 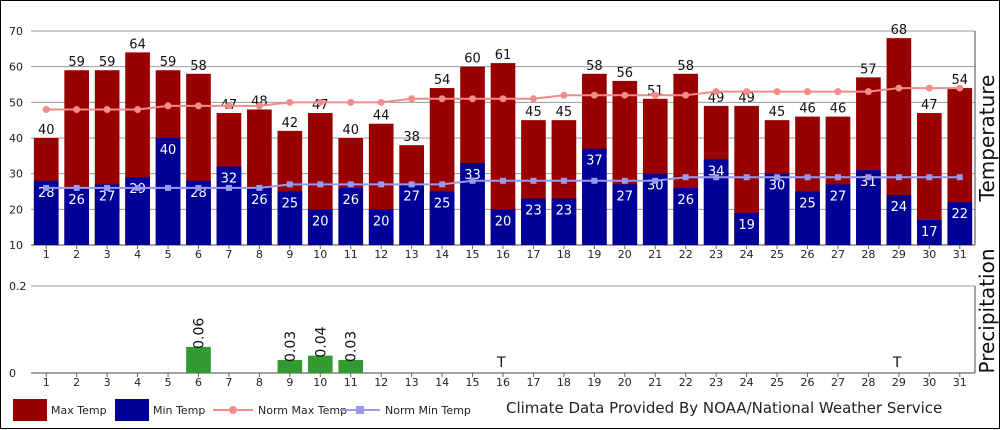 What do you see at coordinates (198, 66) in the screenshot?
I see `max-temp-value-label: 58` at bounding box center [198, 66].